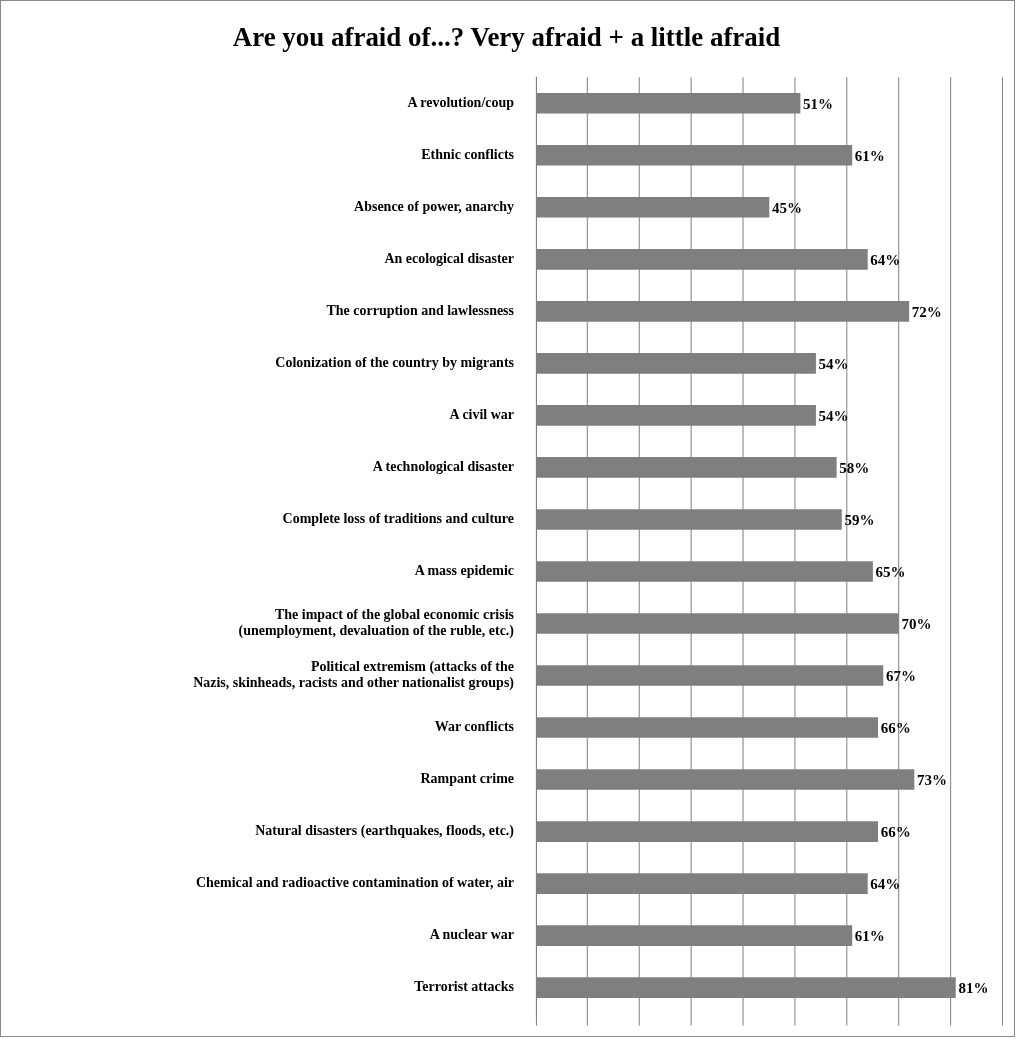 The width and height of the screenshot is (1017, 1039). Describe the element at coordinates (385, 831) in the screenshot. I see `y-tick-label: Natural disasters (earthquakes, floods, etc.)` at that location.